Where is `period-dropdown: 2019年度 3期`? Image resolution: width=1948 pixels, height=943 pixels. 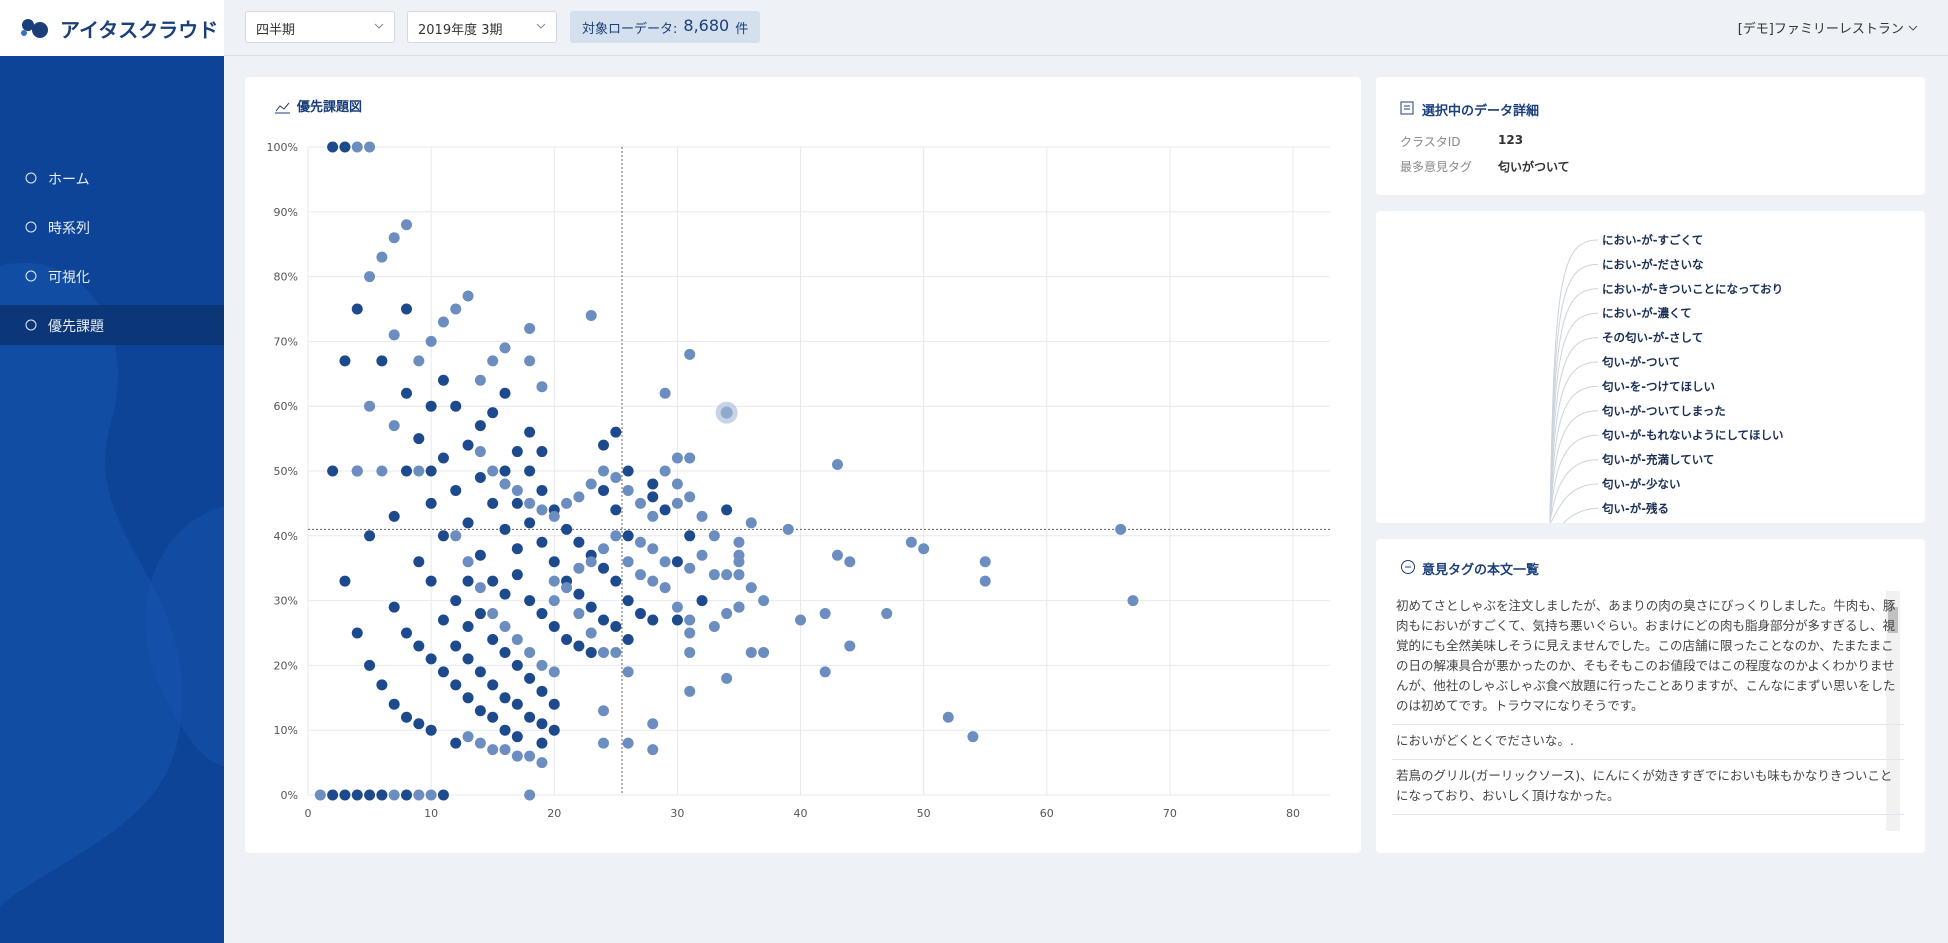
period-dropdown: 2019年度 3期 is located at coordinates (482, 27).